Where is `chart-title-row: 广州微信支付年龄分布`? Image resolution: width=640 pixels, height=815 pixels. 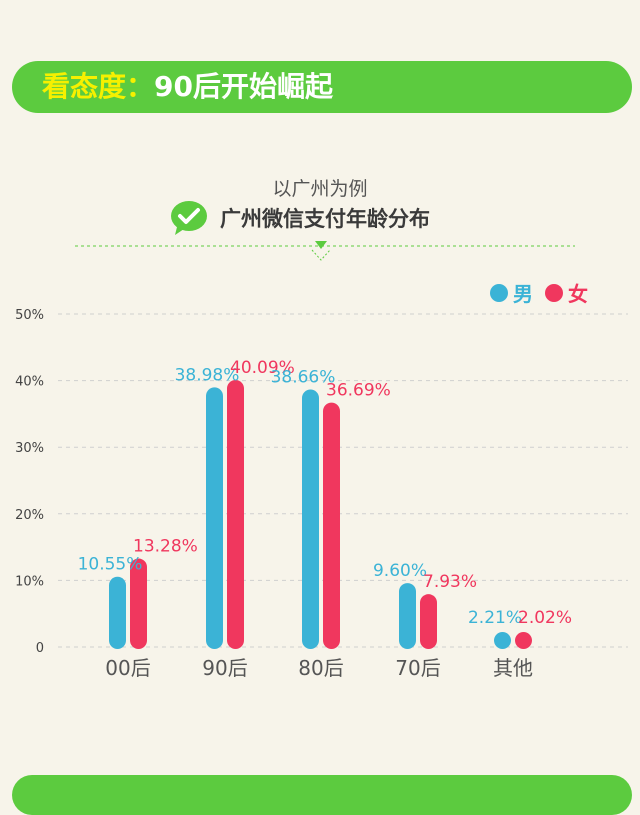
chart-title-row: 广州微信支付年龄分布 is located at coordinates (300, 218).